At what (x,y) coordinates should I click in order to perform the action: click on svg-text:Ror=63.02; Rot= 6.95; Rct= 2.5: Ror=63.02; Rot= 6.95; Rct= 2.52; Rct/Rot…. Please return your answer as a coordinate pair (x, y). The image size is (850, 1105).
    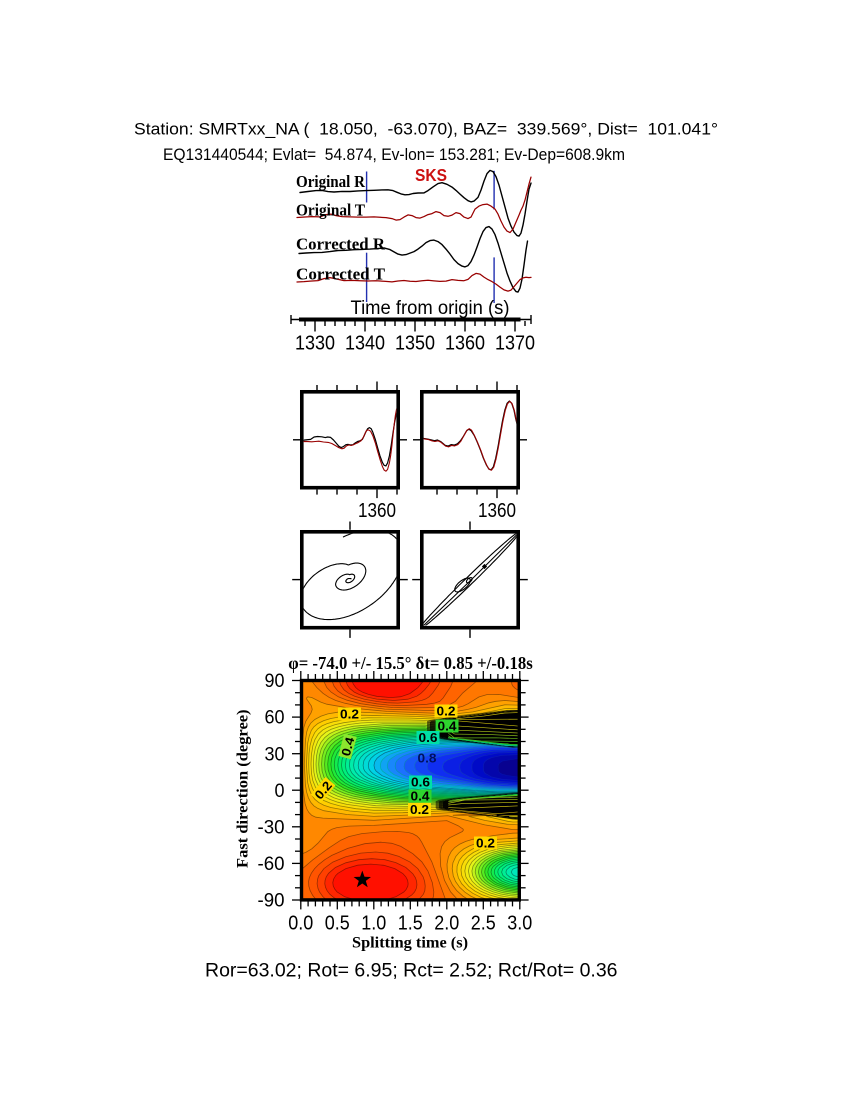
    Looking at the image, I should click on (411, 971).